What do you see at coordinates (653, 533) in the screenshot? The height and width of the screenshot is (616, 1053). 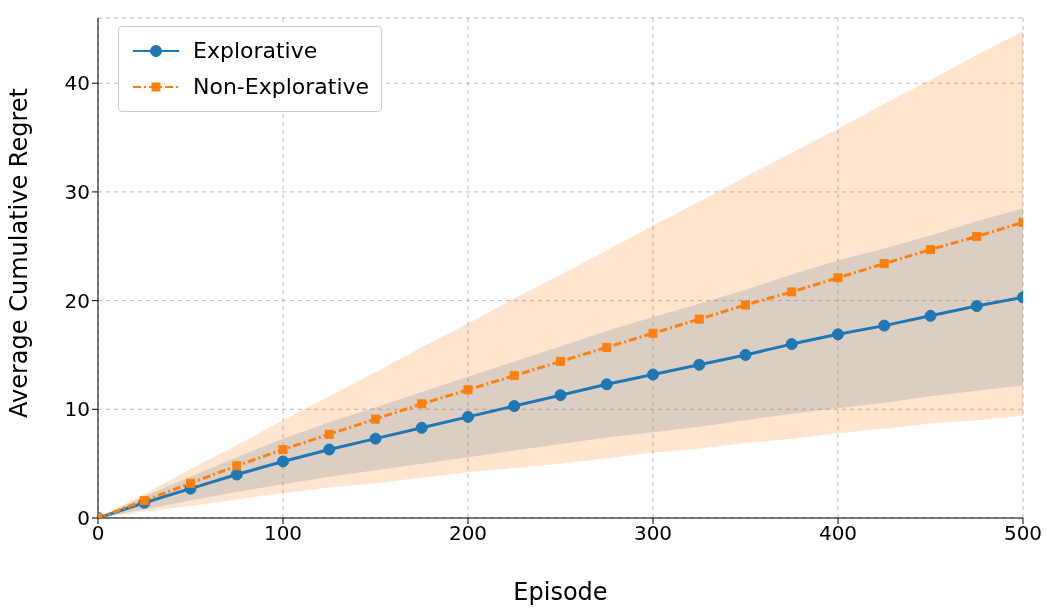 I see `x-tick-label: 300` at bounding box center [653, 533].